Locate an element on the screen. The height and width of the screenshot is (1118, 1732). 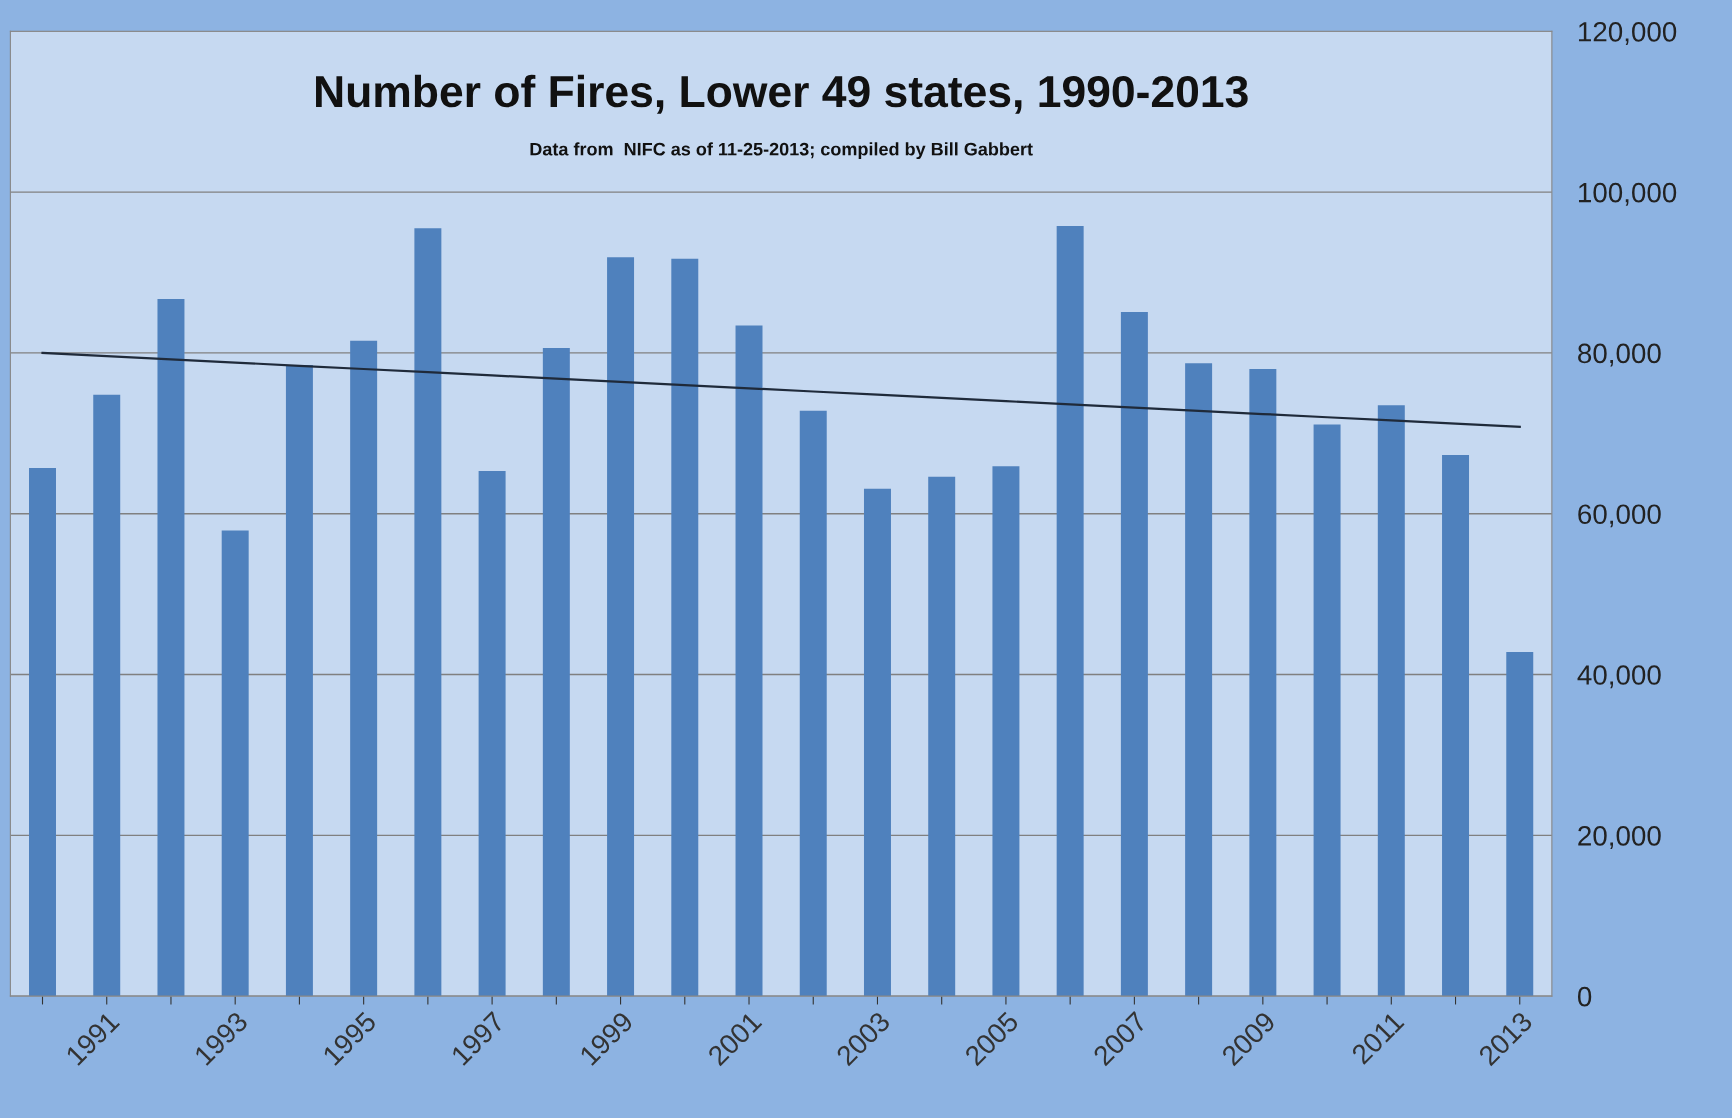
y-tick-label: 100,000 is located at coordinates (1627, 194).